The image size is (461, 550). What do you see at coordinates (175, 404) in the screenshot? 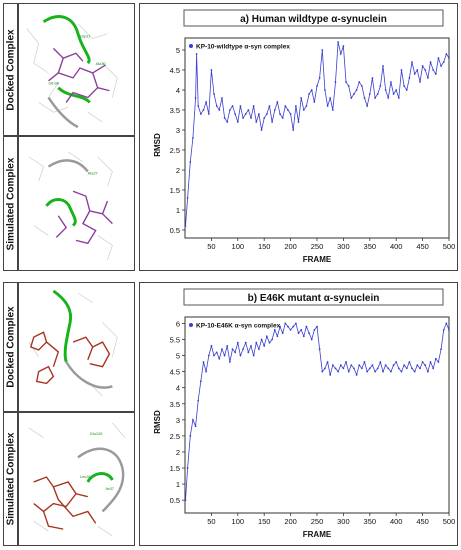
I see `y-tick-label: 3.5` at bounding box center [175, 404].